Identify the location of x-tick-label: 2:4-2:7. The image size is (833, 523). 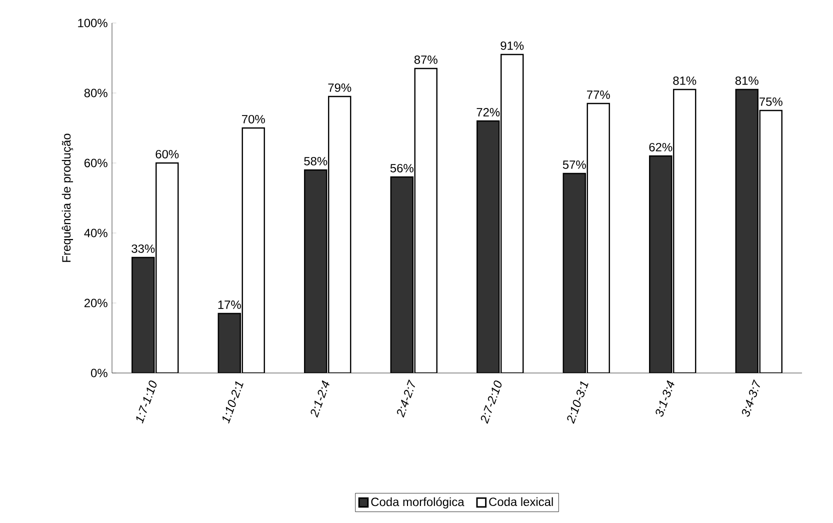
(405, 398).